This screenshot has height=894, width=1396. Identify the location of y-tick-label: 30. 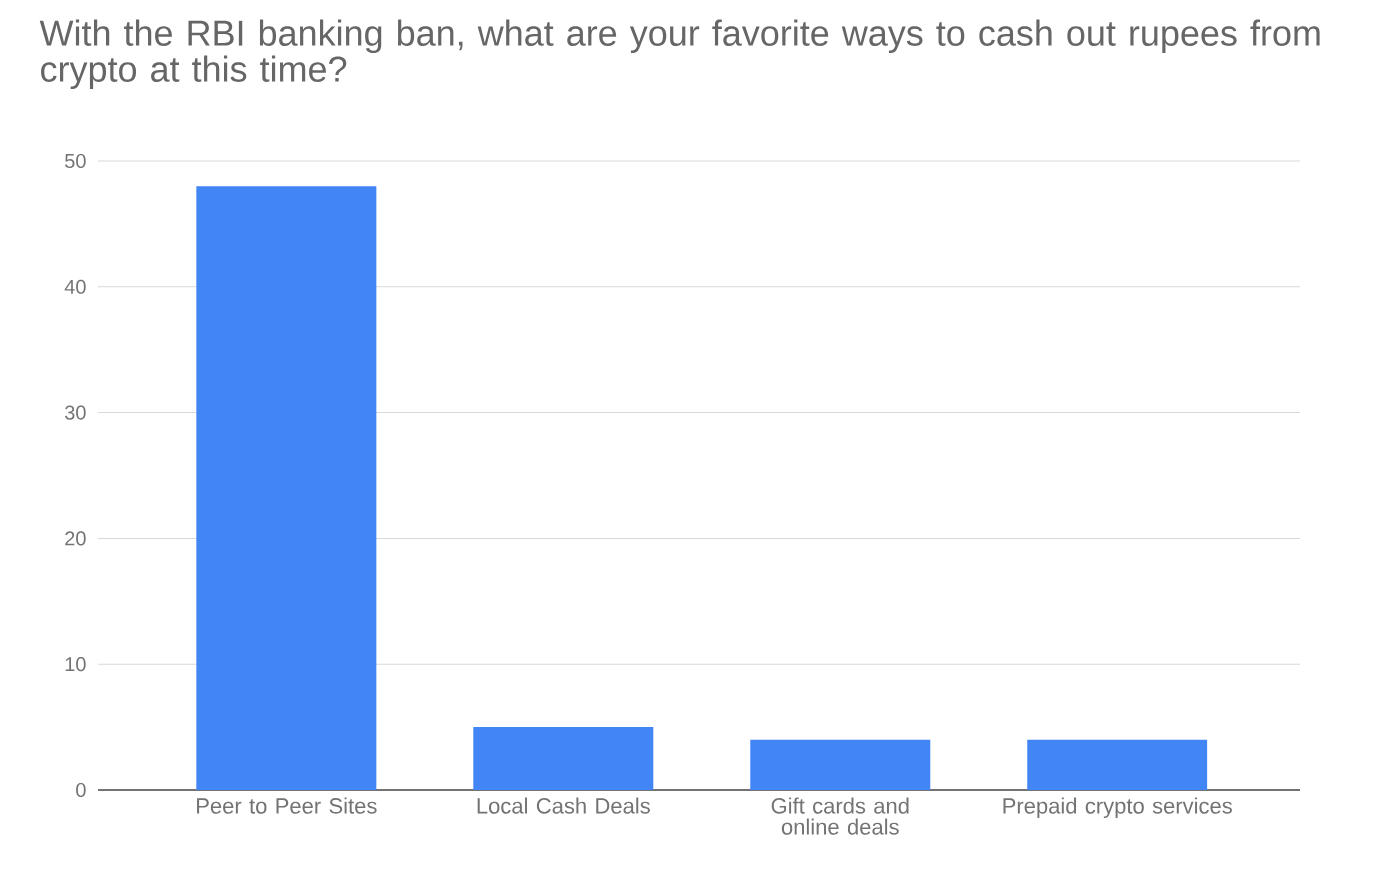
(75, 412).